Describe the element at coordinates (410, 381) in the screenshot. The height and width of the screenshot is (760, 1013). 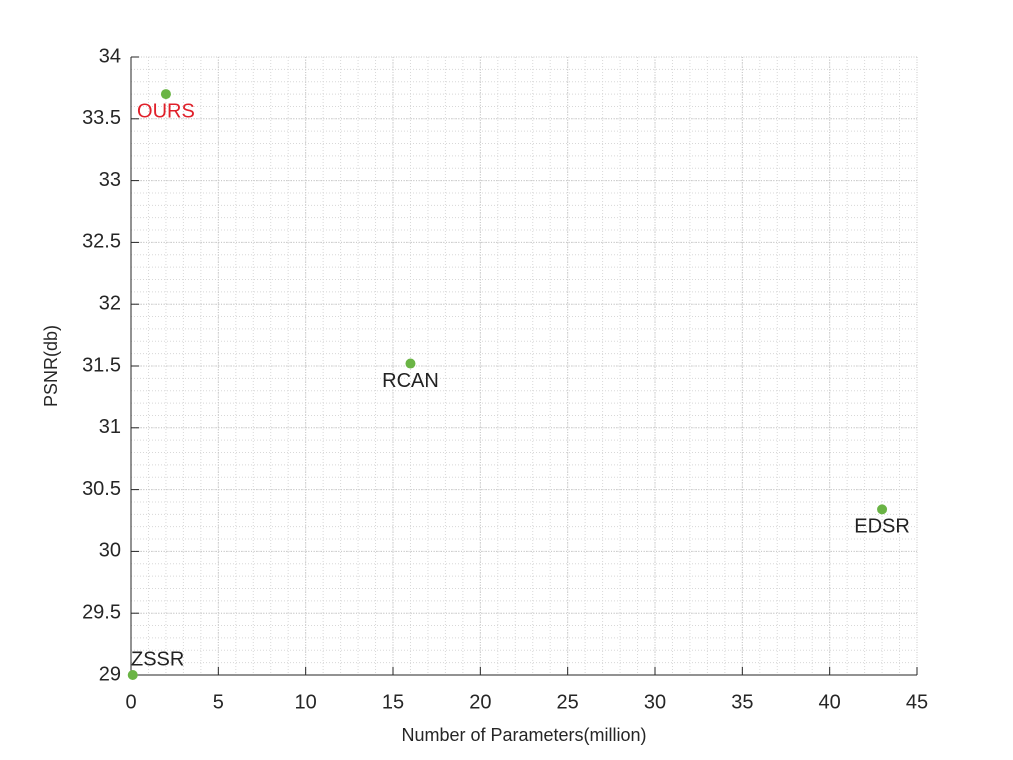
I see `point-label: RCAN` at that location.